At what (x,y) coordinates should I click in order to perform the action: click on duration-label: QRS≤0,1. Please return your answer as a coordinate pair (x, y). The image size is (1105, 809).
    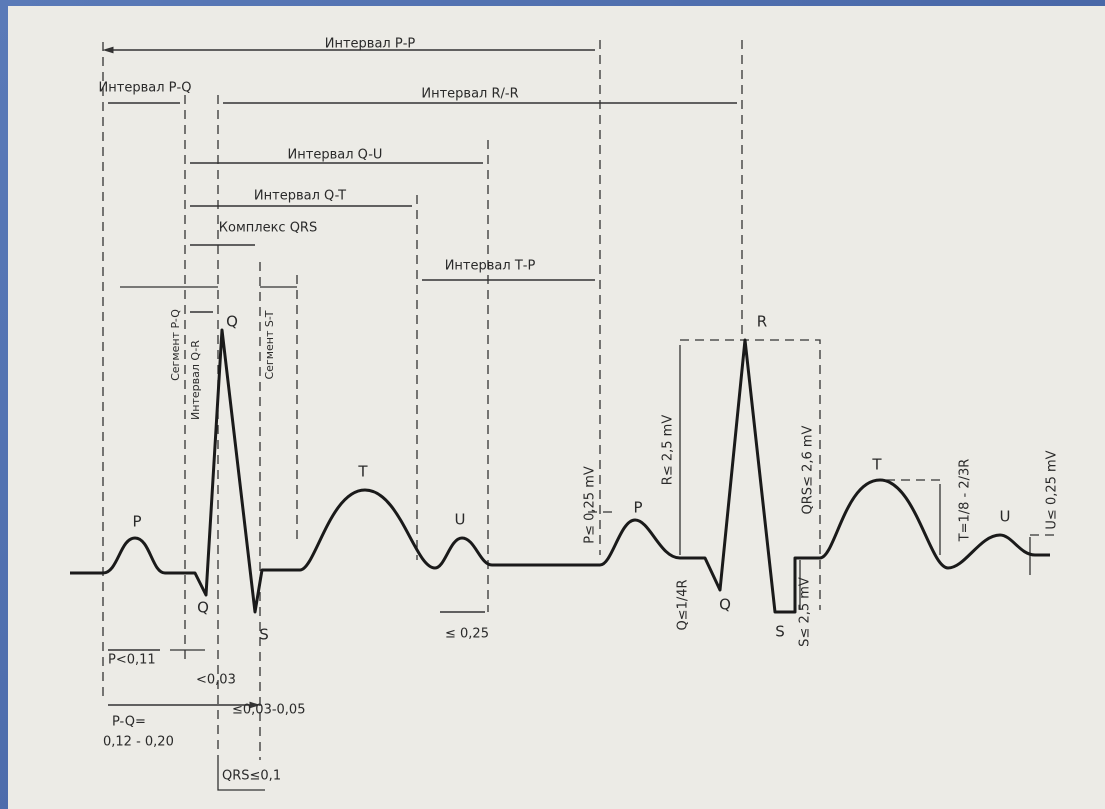
    Looking at the image, I should click on (251, 776).